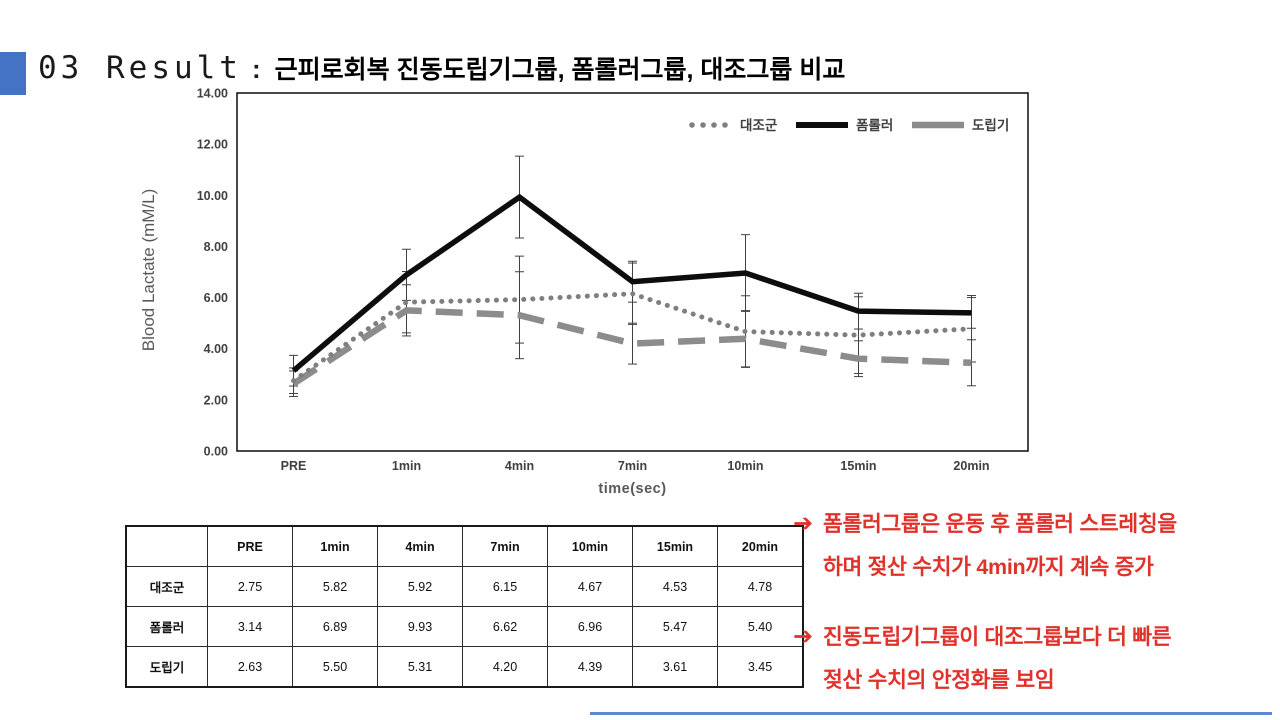 This screenshot has height=720, width=1280. What do you see at coordinates (590, 546) in the screenshot?
I see `table-column-header: 10min` at bounding box center [590, 546].